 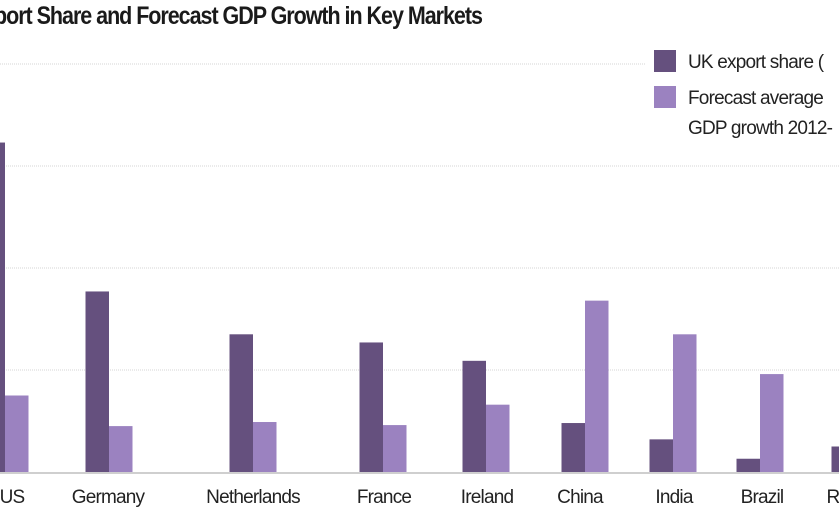 What do you see at coordinates (253, 497) in the screenshot?
I see `x-tick-label: Netherlands` at bounding box center [253, 497].